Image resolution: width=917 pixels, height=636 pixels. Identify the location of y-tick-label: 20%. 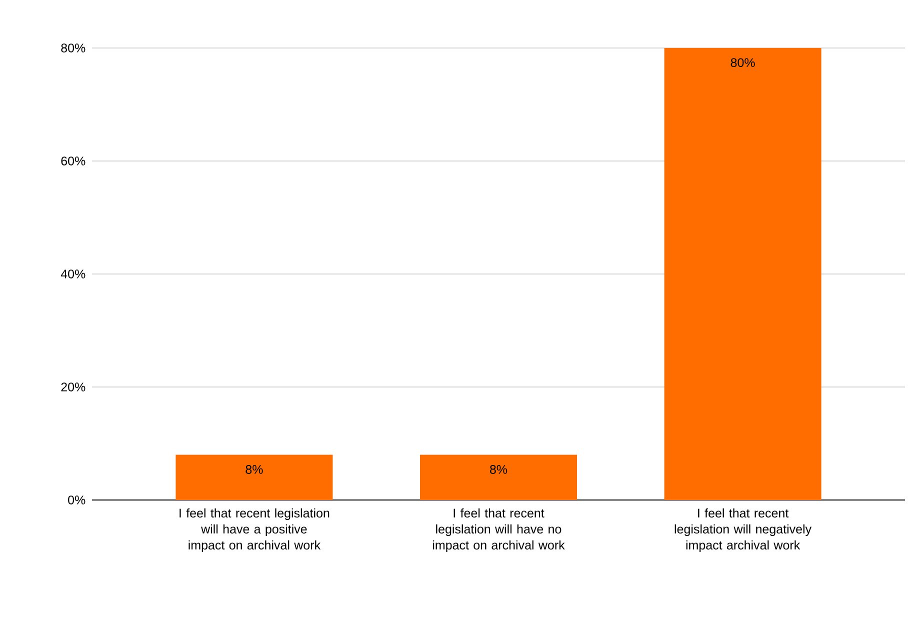
(73, 387).